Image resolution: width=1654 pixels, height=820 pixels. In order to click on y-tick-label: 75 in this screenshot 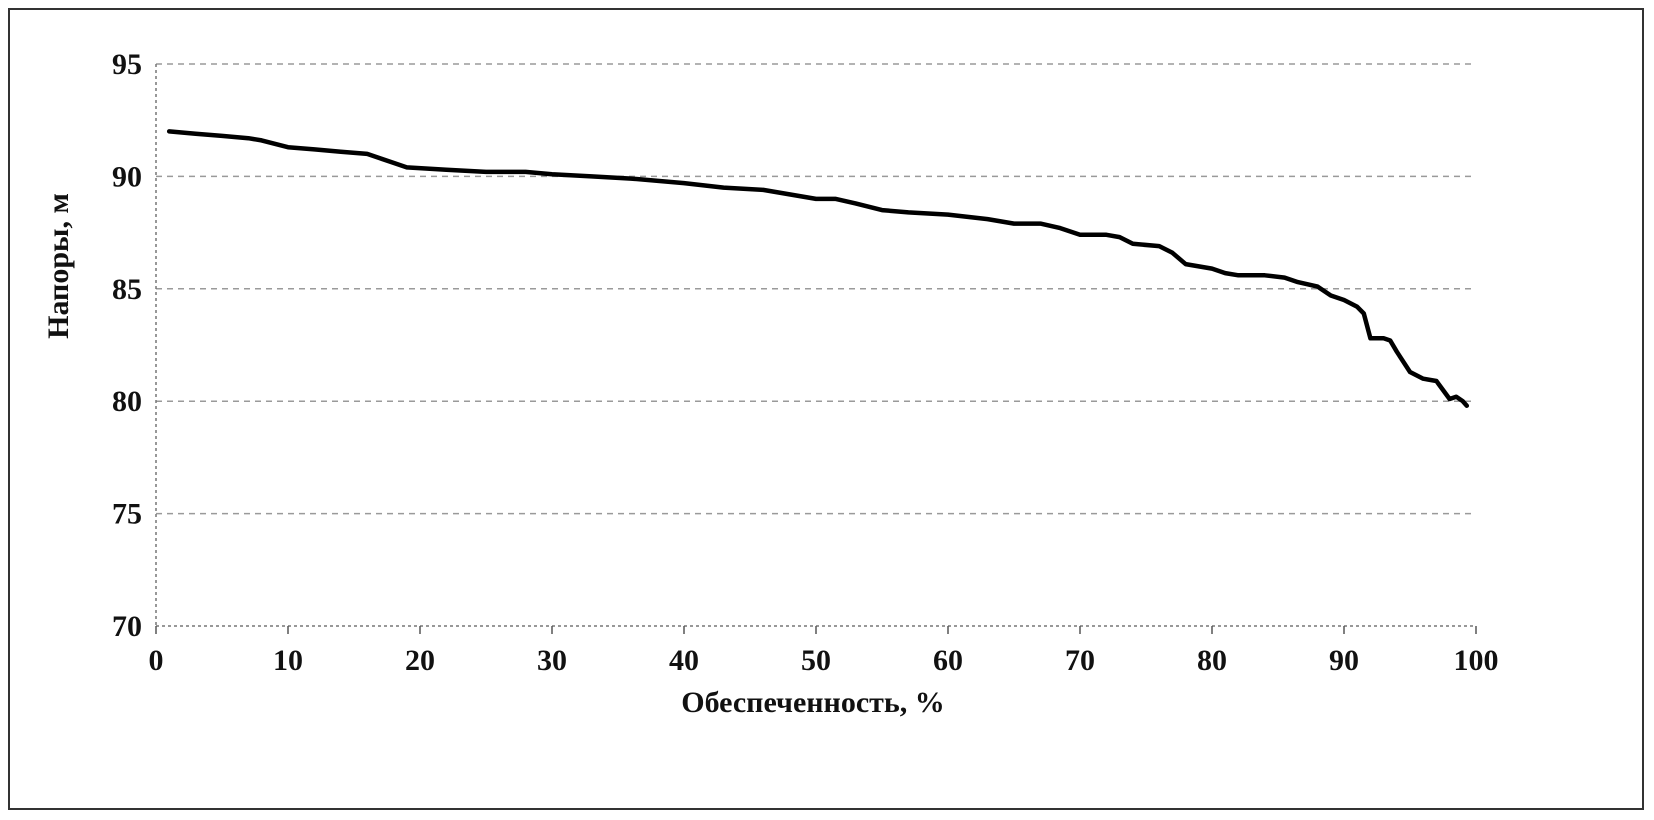, I will do `click(127, 514)`.